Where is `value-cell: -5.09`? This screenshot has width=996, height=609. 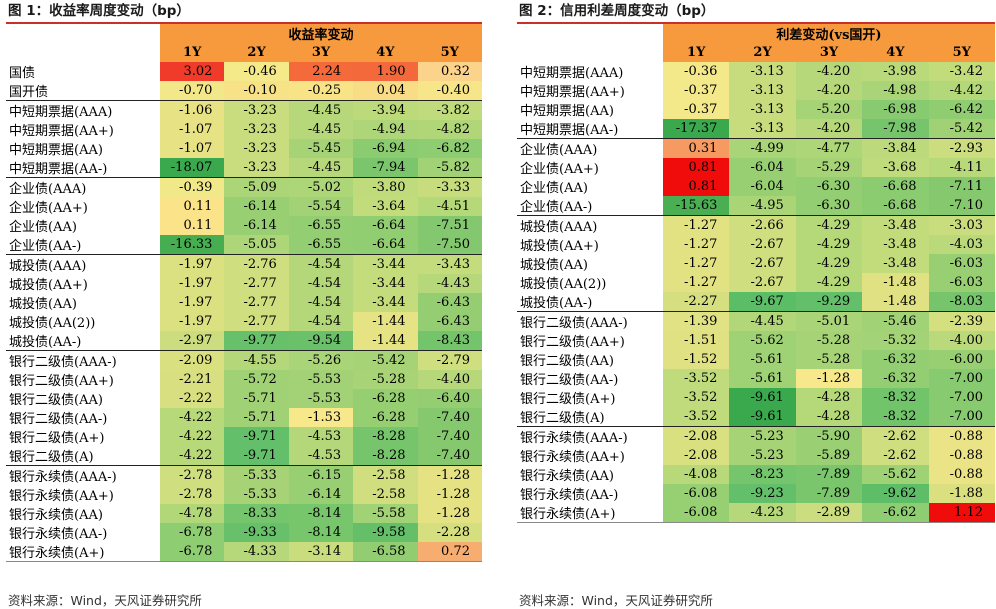
value-cell: -5.09 is located at coordinates (256, 187).